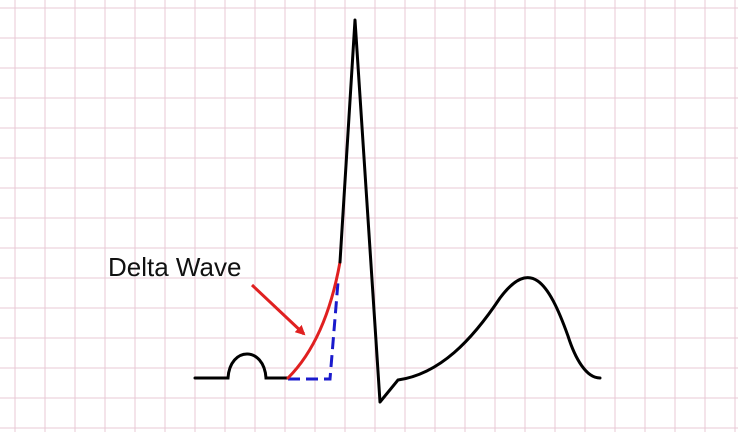 The image size is (738, 432). Describe the element at coordinates (278, 309) in the screenshot. I see `delta-wave-arrow` at that location.